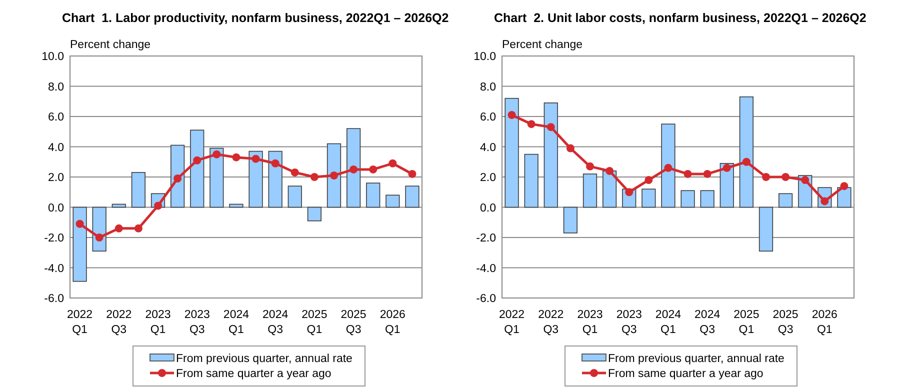 This screenshot has width=922, height=392. Describe the element at coordinates (56, 87) in the screenshot. I see `y-tick-label: 8.0` at that location.